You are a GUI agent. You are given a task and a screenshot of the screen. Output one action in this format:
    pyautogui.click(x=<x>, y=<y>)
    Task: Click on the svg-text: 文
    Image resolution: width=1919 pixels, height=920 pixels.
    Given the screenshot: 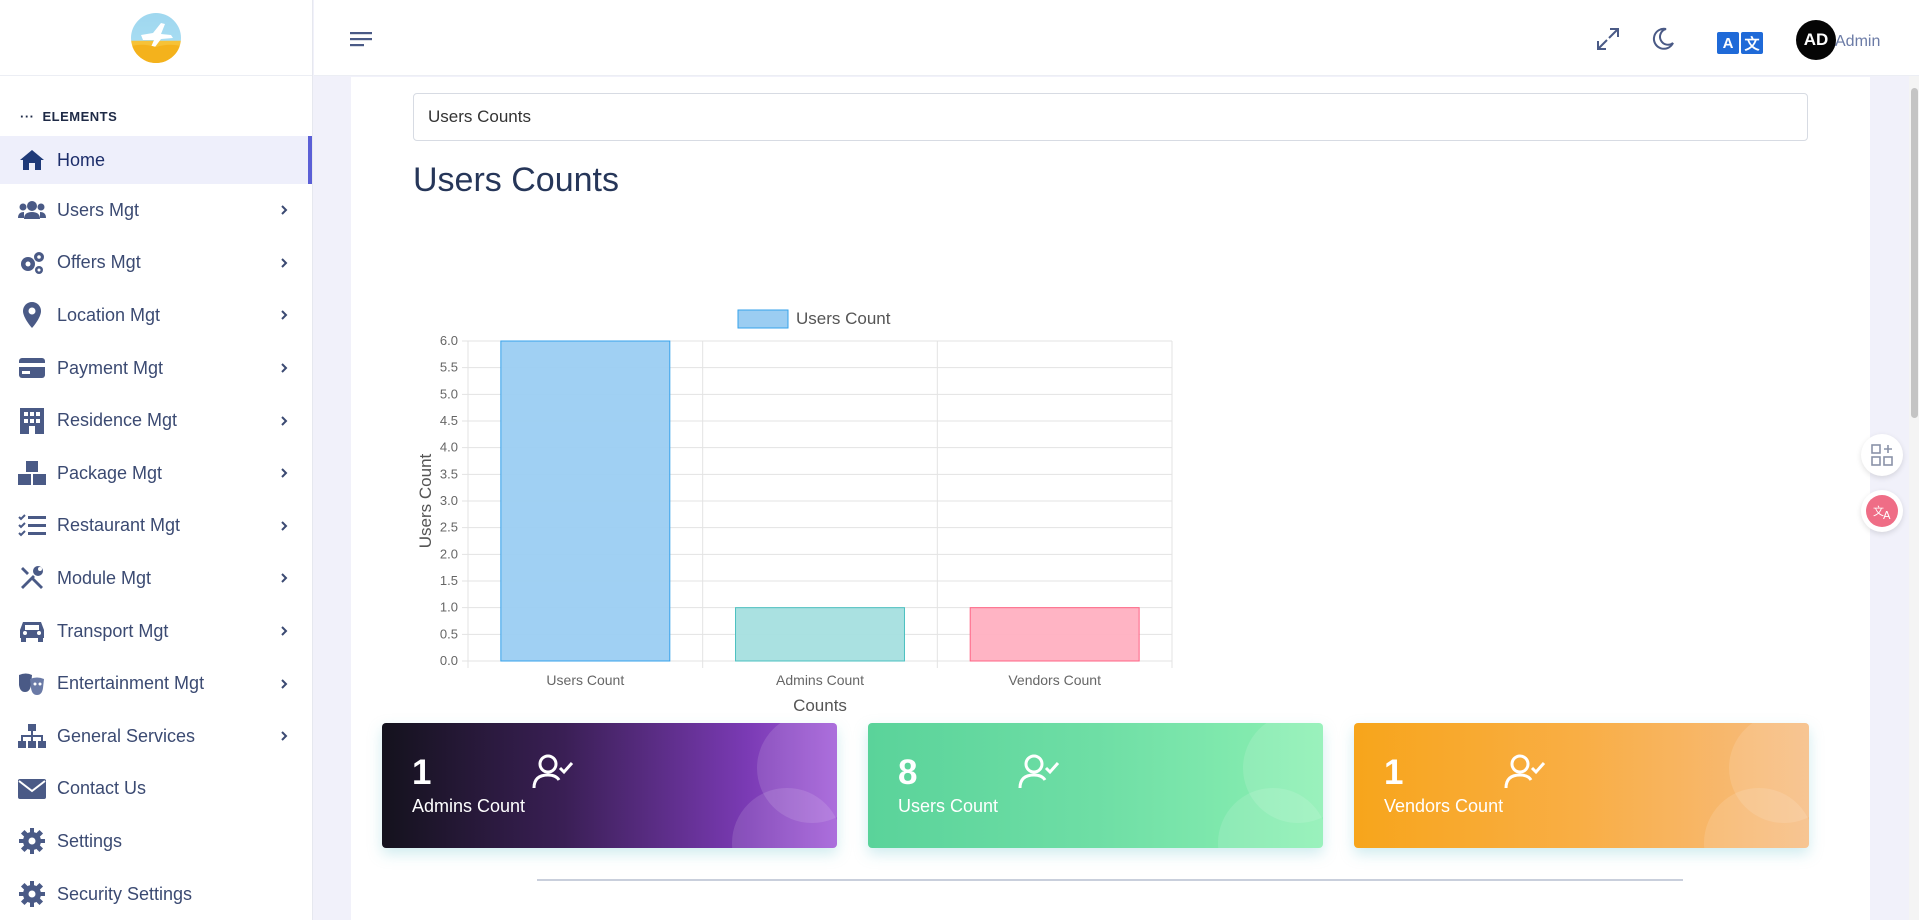 What is the action you would take?
    pyautogui.click(x=1878, y=511)
    